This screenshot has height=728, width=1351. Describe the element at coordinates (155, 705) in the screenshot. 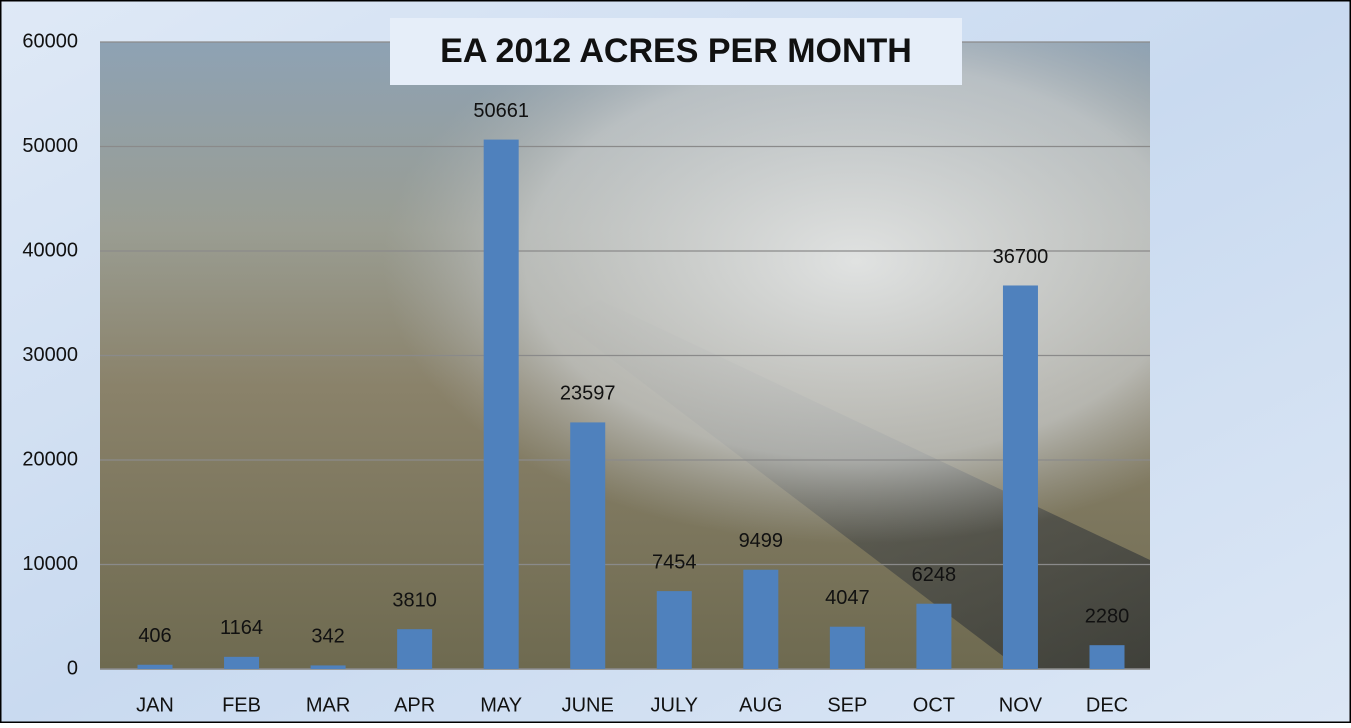

I see `x-tick-label: JAN` at that location.